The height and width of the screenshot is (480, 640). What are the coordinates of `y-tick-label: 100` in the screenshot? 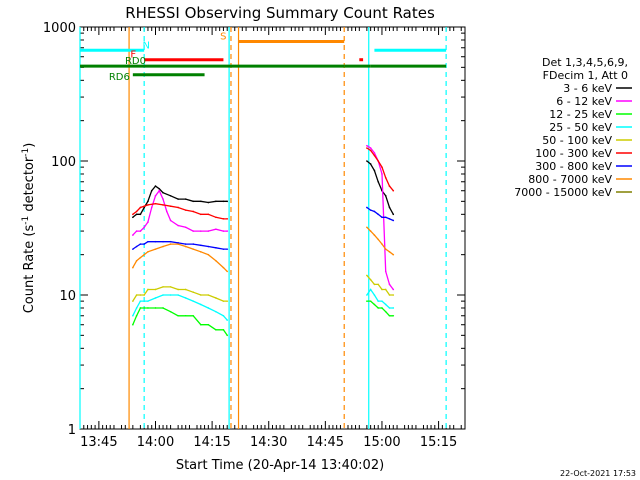 It's located at (63, 162).